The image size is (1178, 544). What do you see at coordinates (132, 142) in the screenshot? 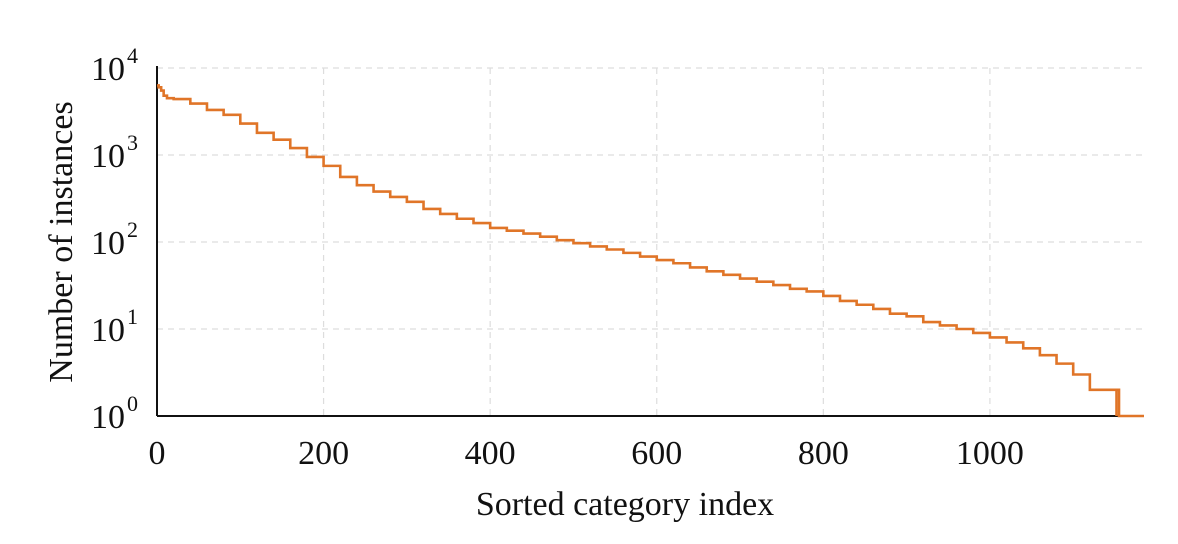
I see `y-tick-exponent: 3` at bounding box center [132, 142].